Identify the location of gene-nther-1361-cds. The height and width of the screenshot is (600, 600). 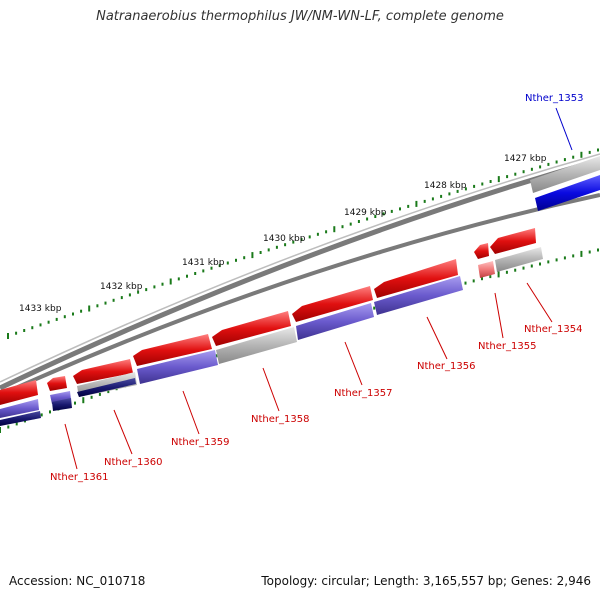
(57, 383).